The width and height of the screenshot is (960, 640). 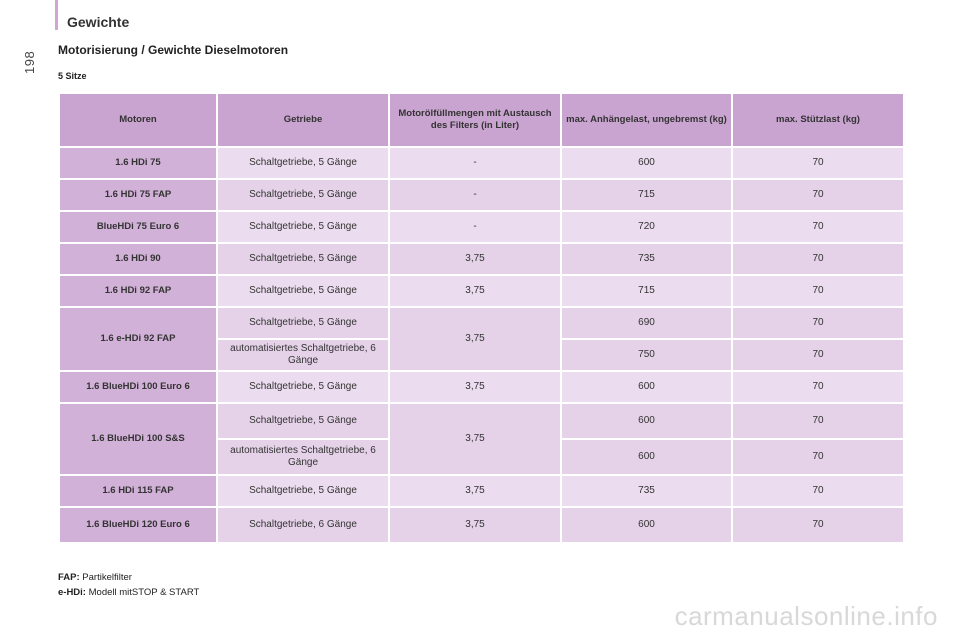 I want to click on footnote-term: e-HDi:, so click(x=72, y=592).